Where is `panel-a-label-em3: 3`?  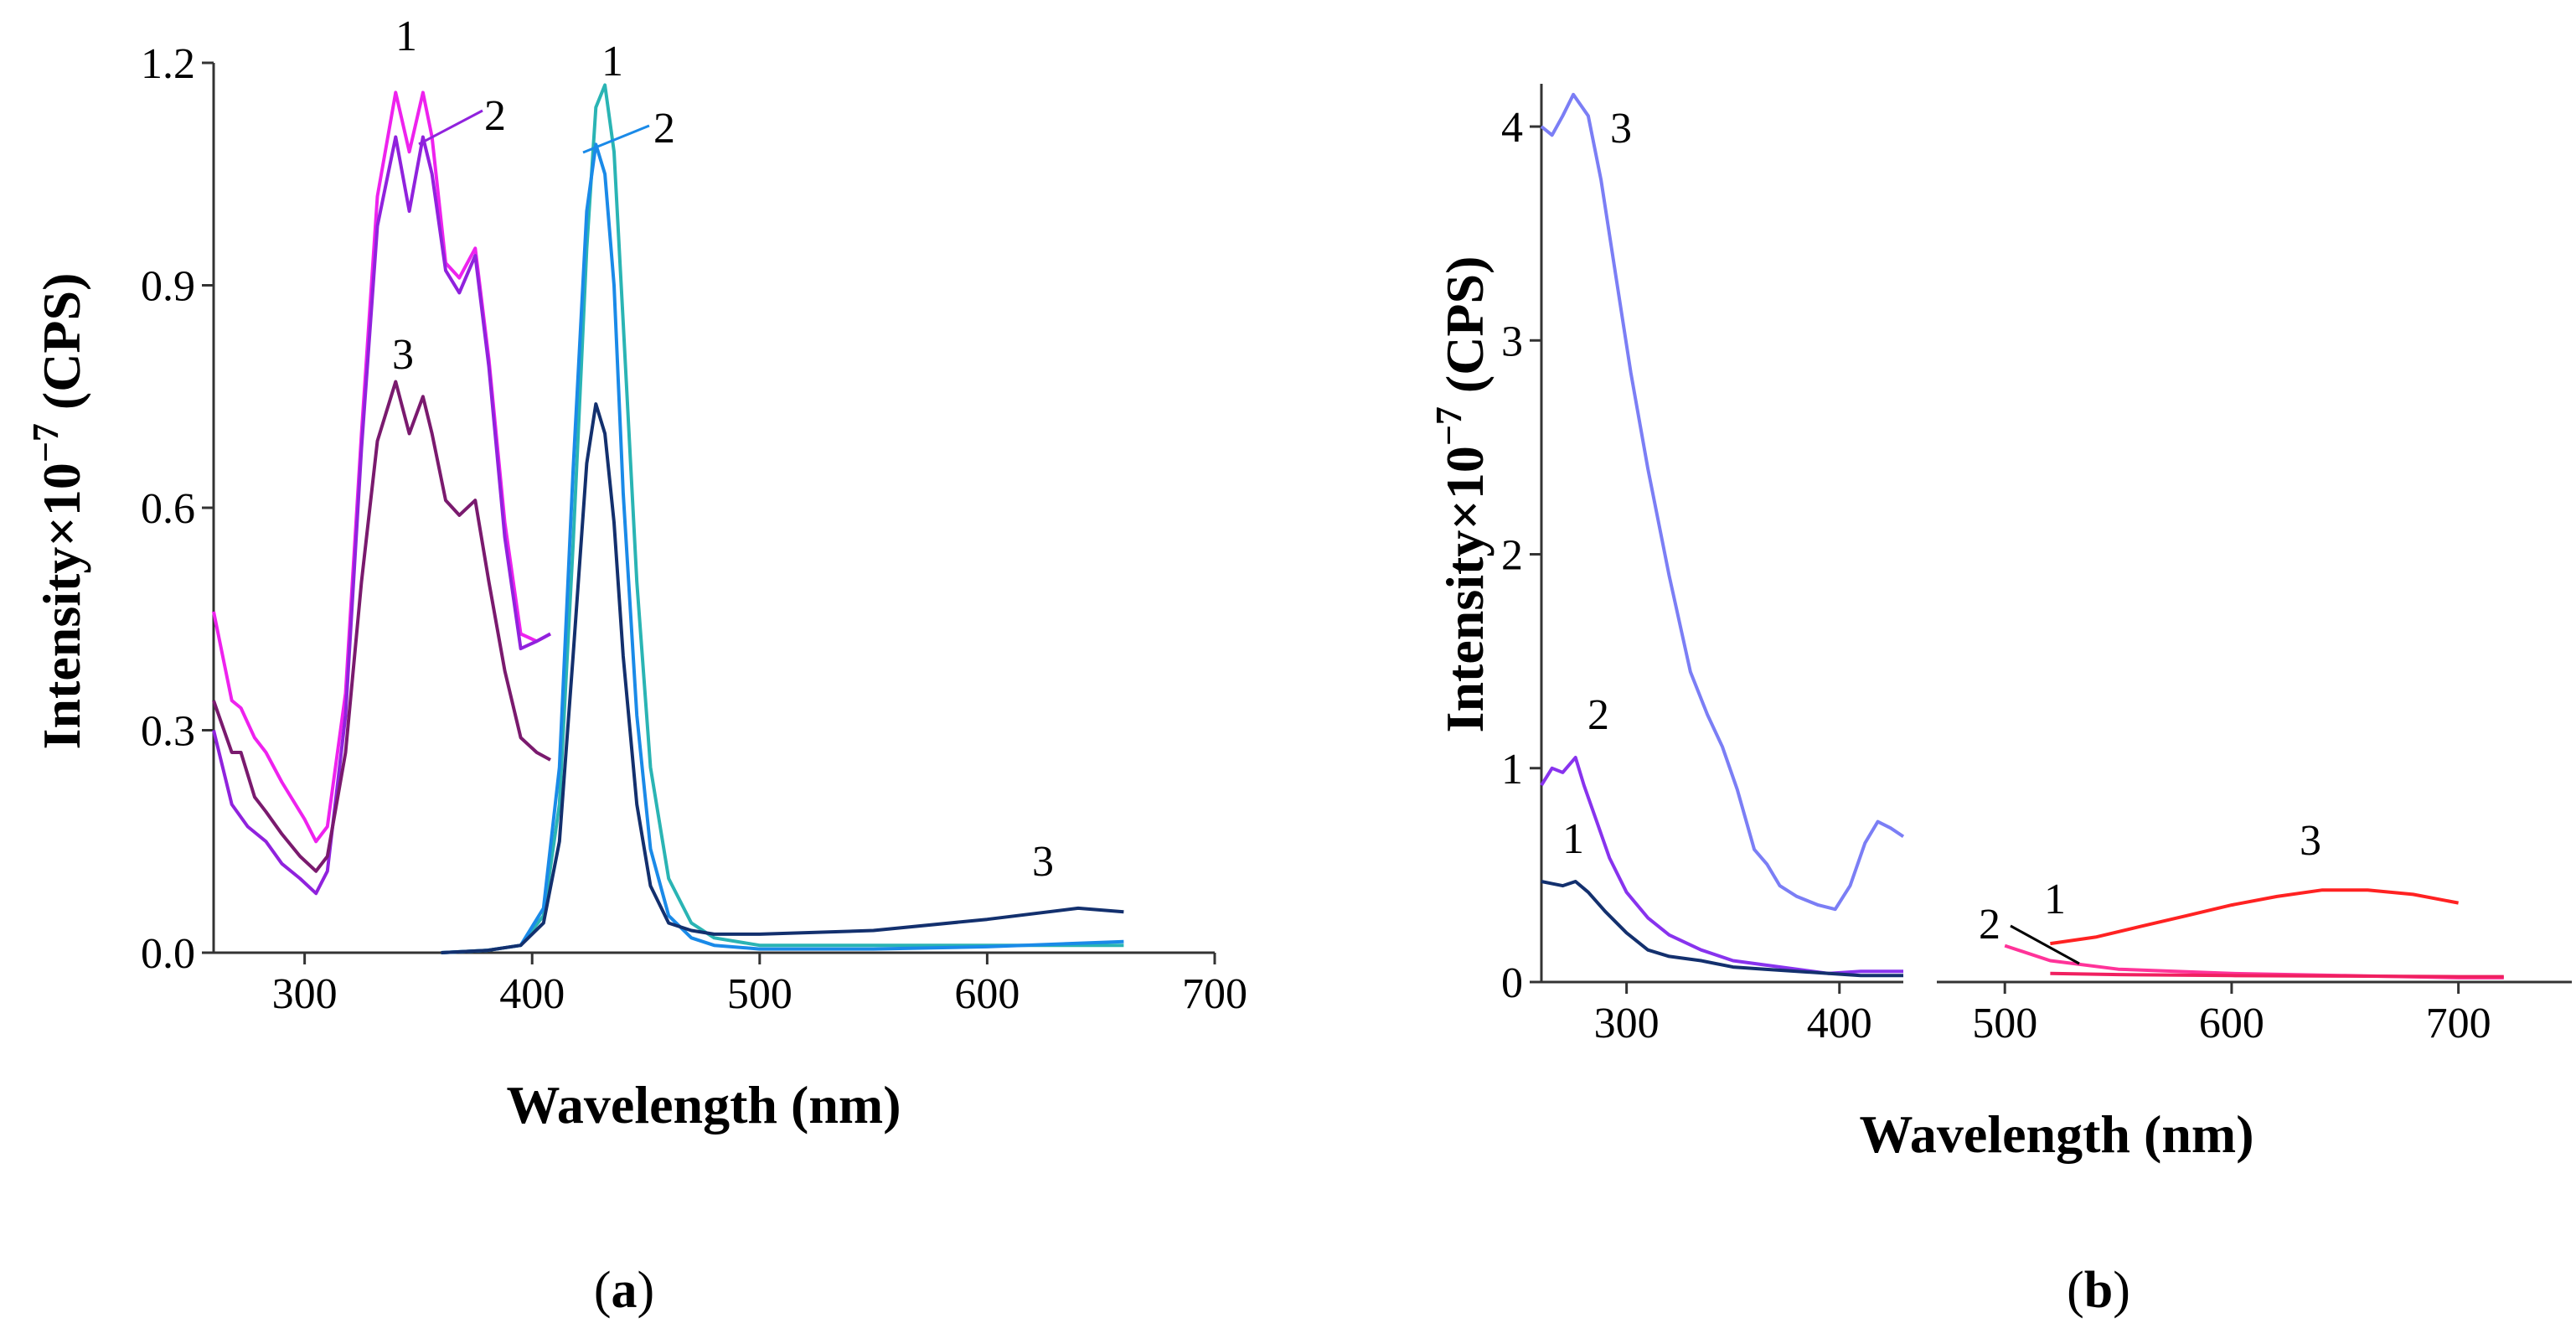 panel-a-label-em3: 3 is located at coordinates (1043, 862).